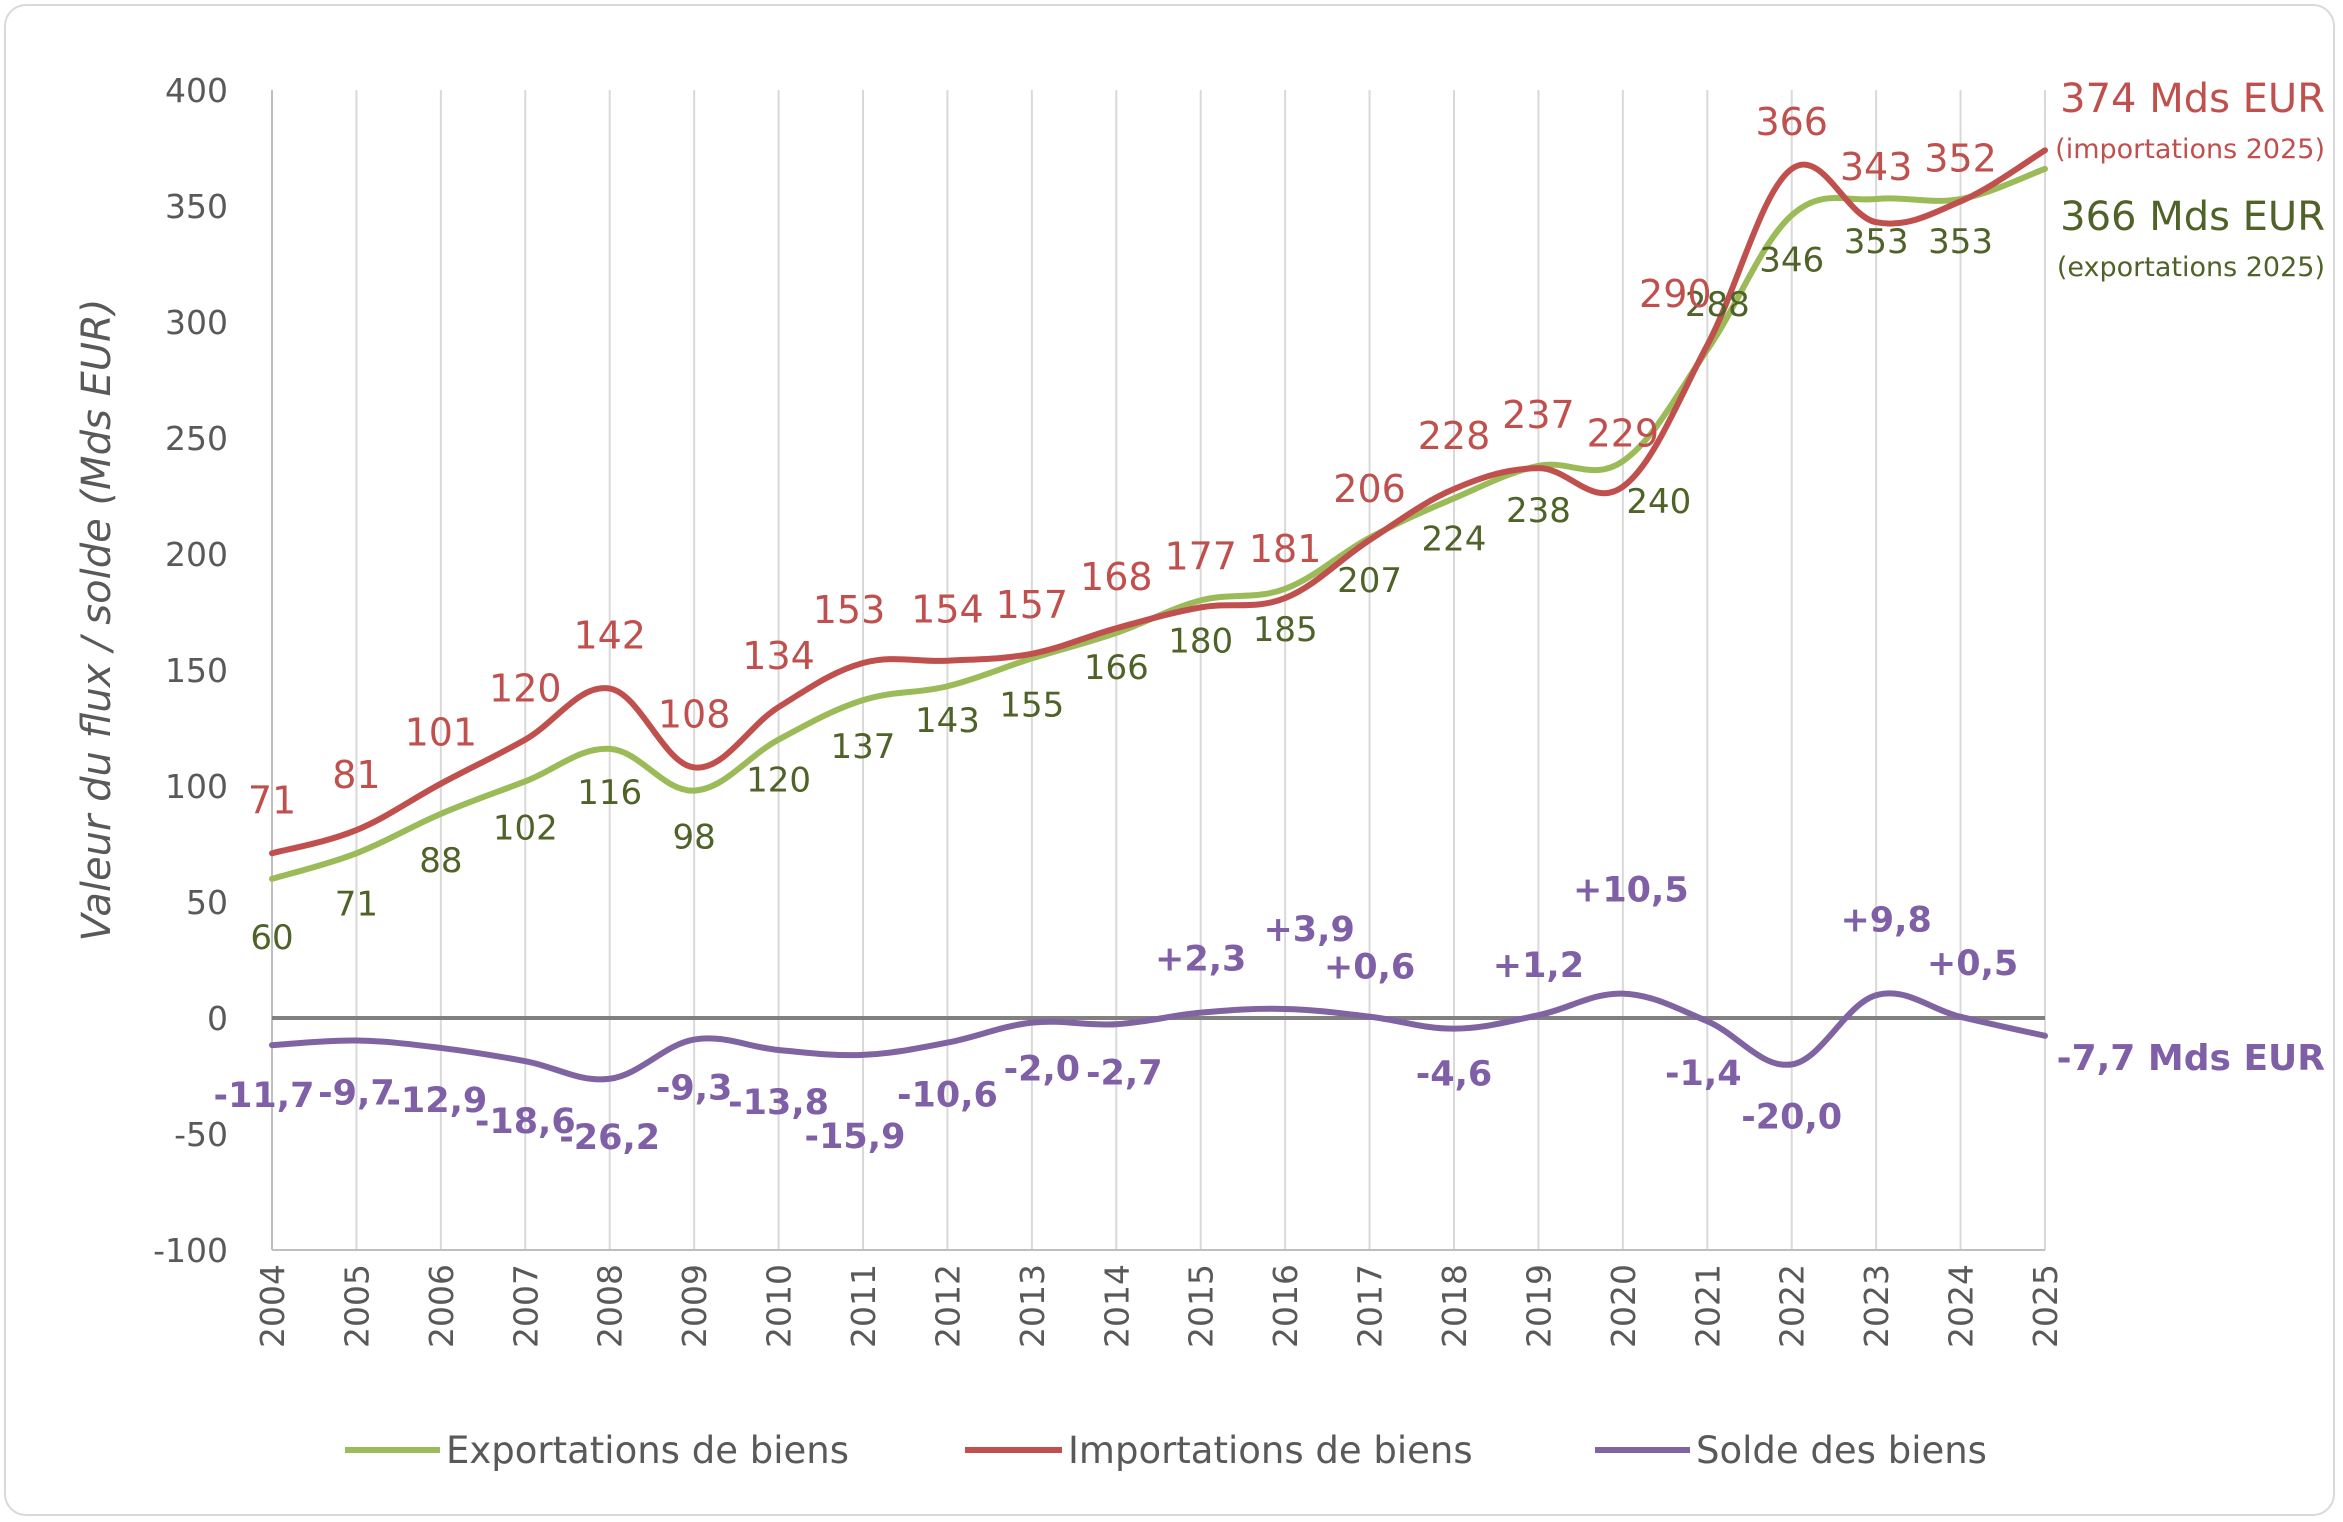 This screenshot has height=1522, width=2343. Describe the element at coordinates (778, 656) in the screenshot. I see `data-label-imports-2010: 134` at that location.